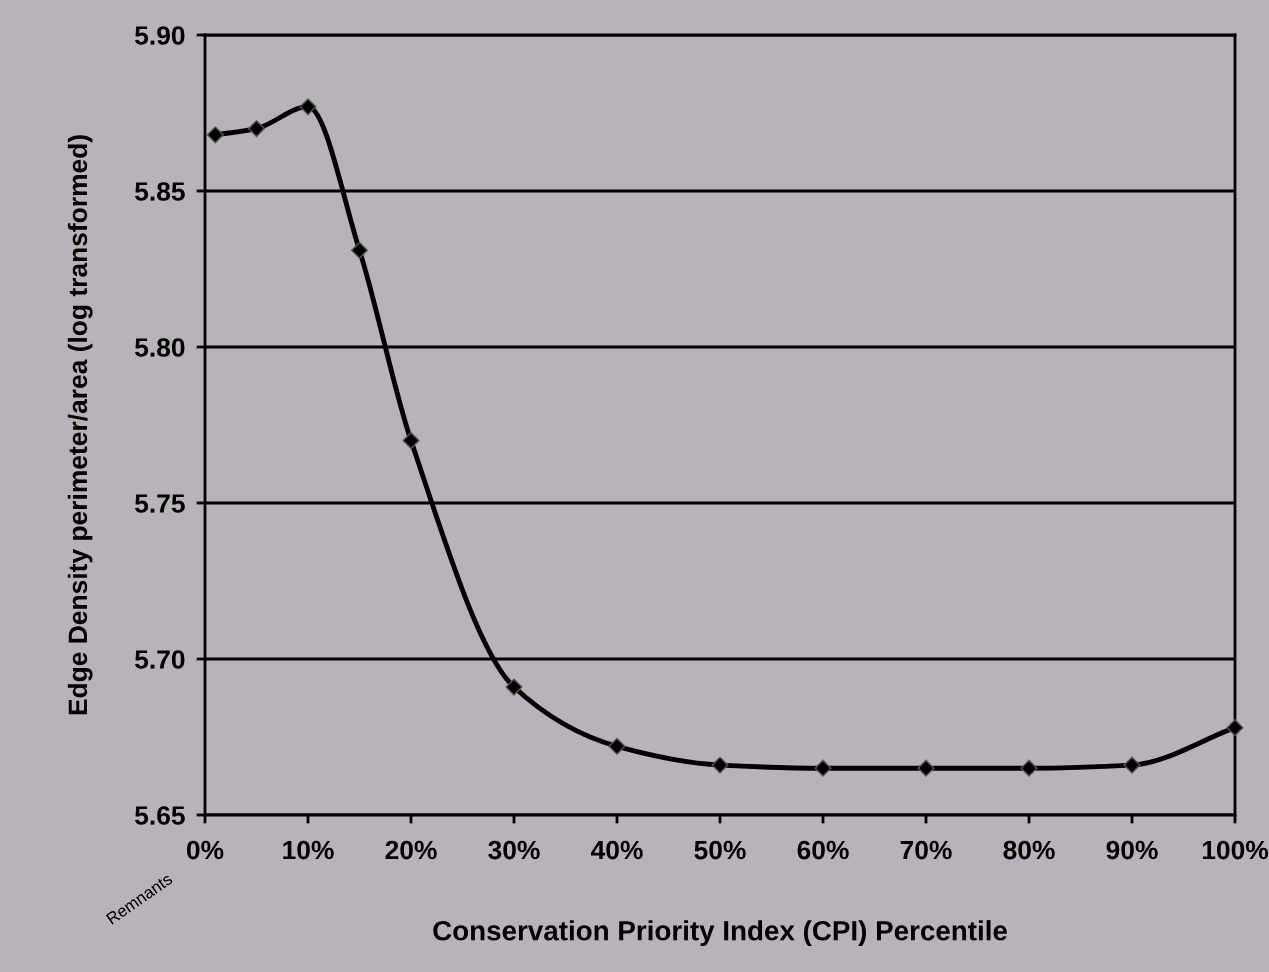 This screenshot has width=1269, height=972. I want to click on x-tick-label: 90%, so click(1132, 850).